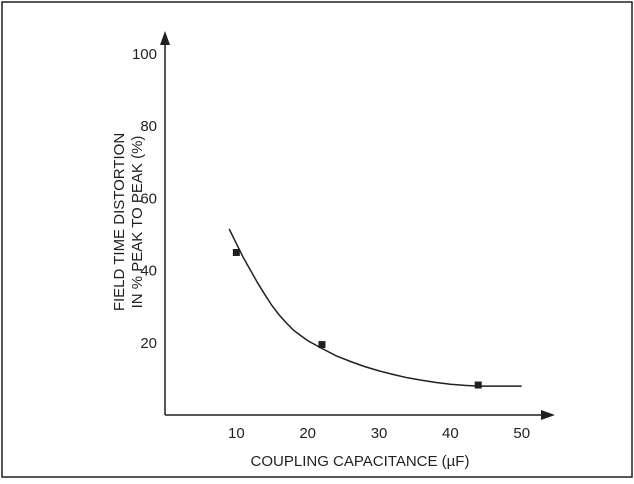  What do you see at coordinates (144, 54) in the screenshot?
I see `y-tick-label: 100` at bounding box center [144, 54].